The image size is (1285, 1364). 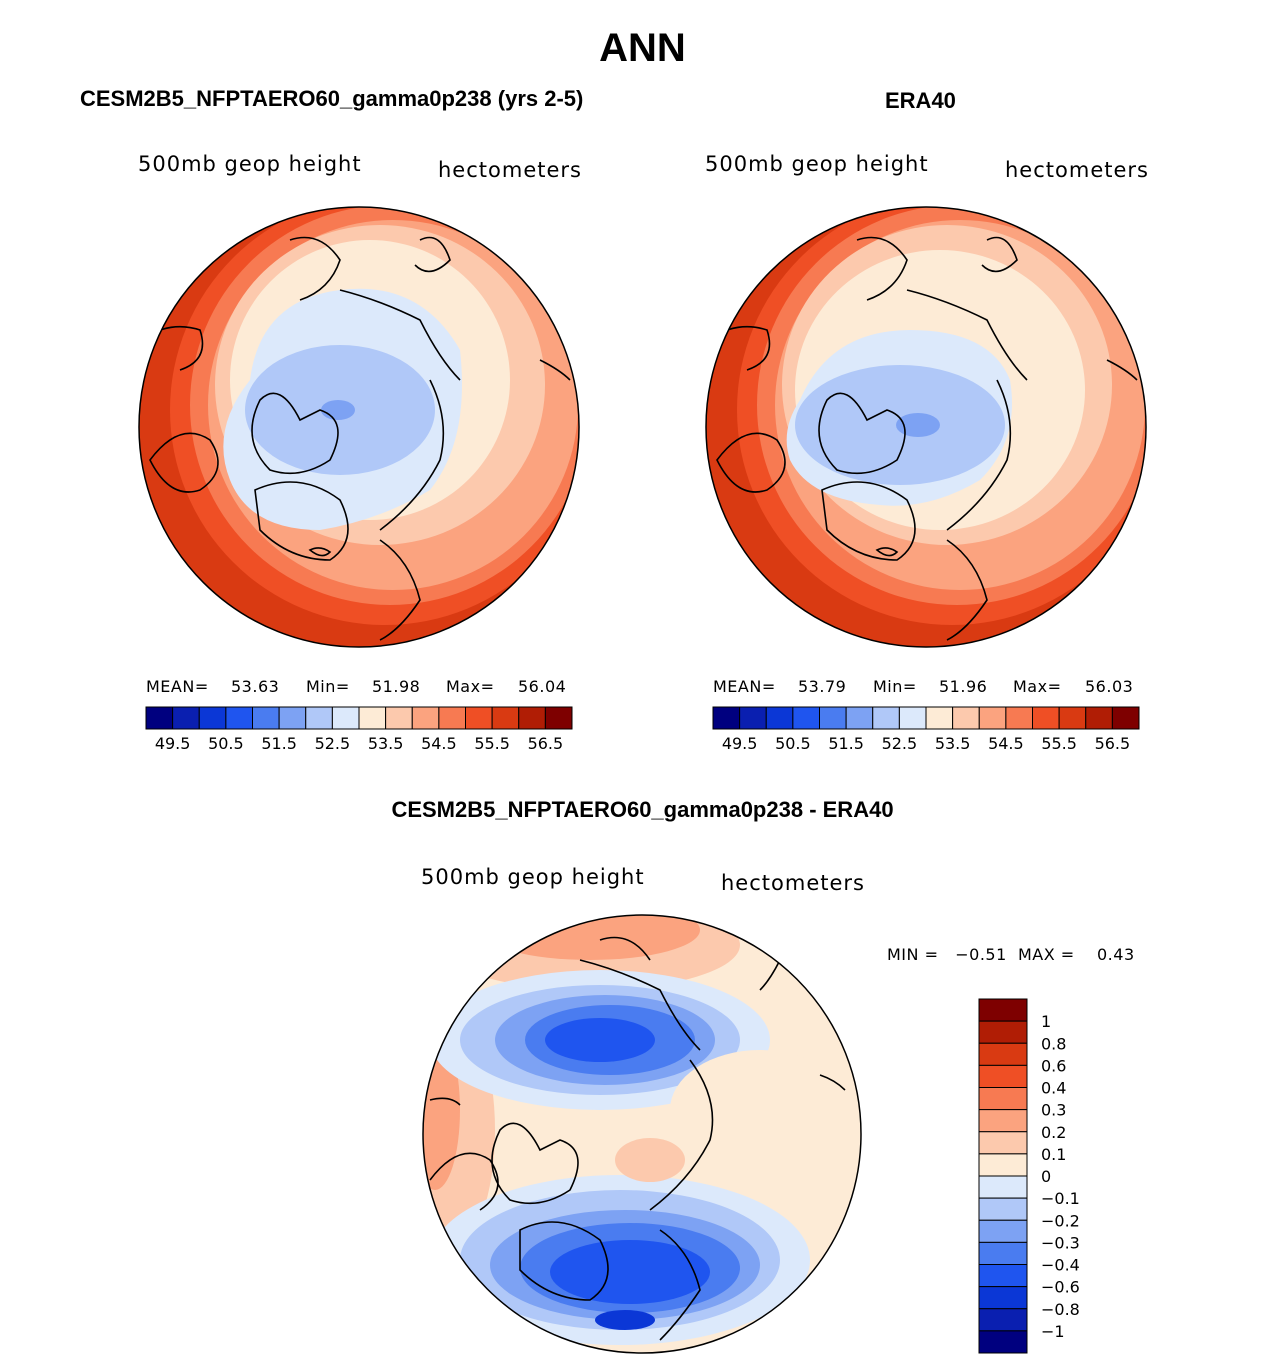 What do you see at coordinates (1059, 743) in the screenshot?
I see `obs-colorbar-tick-label: 55.5` at bounding box center [1059, 743].